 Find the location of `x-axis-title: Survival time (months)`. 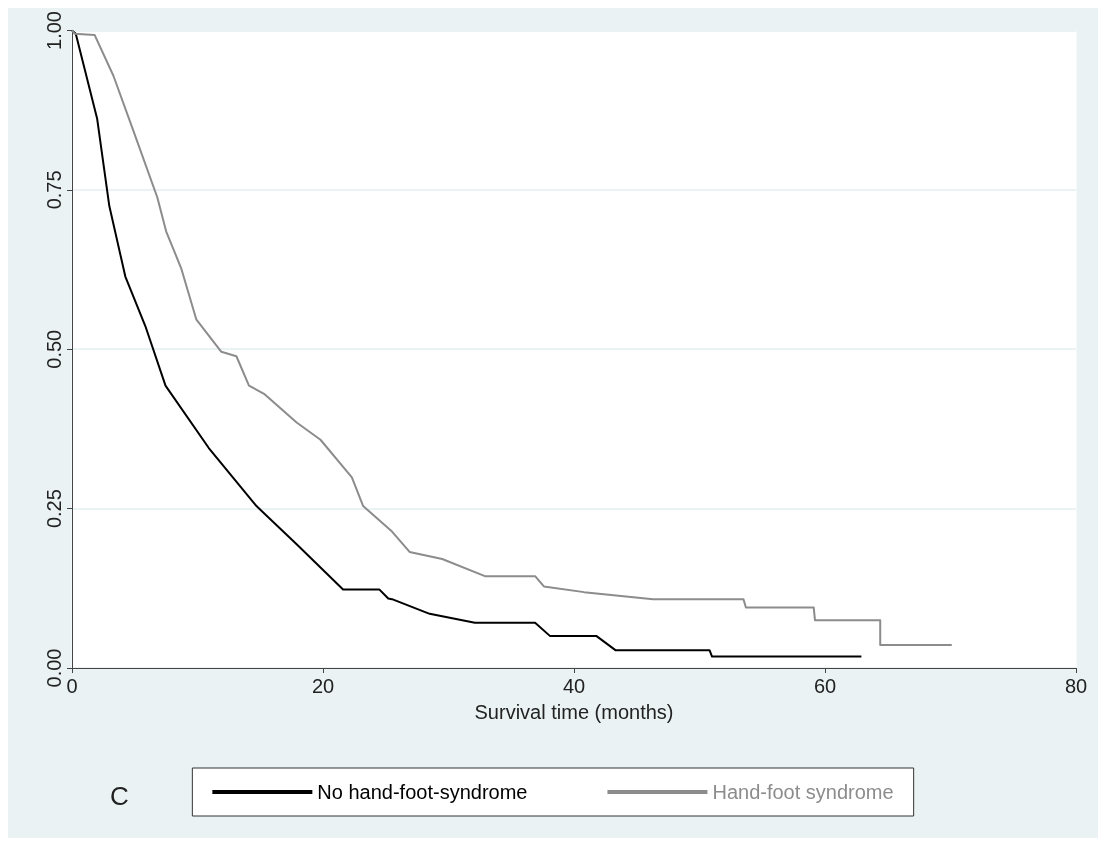

x-axis-title: Survival time (months) is located at coordinates (574, 712).